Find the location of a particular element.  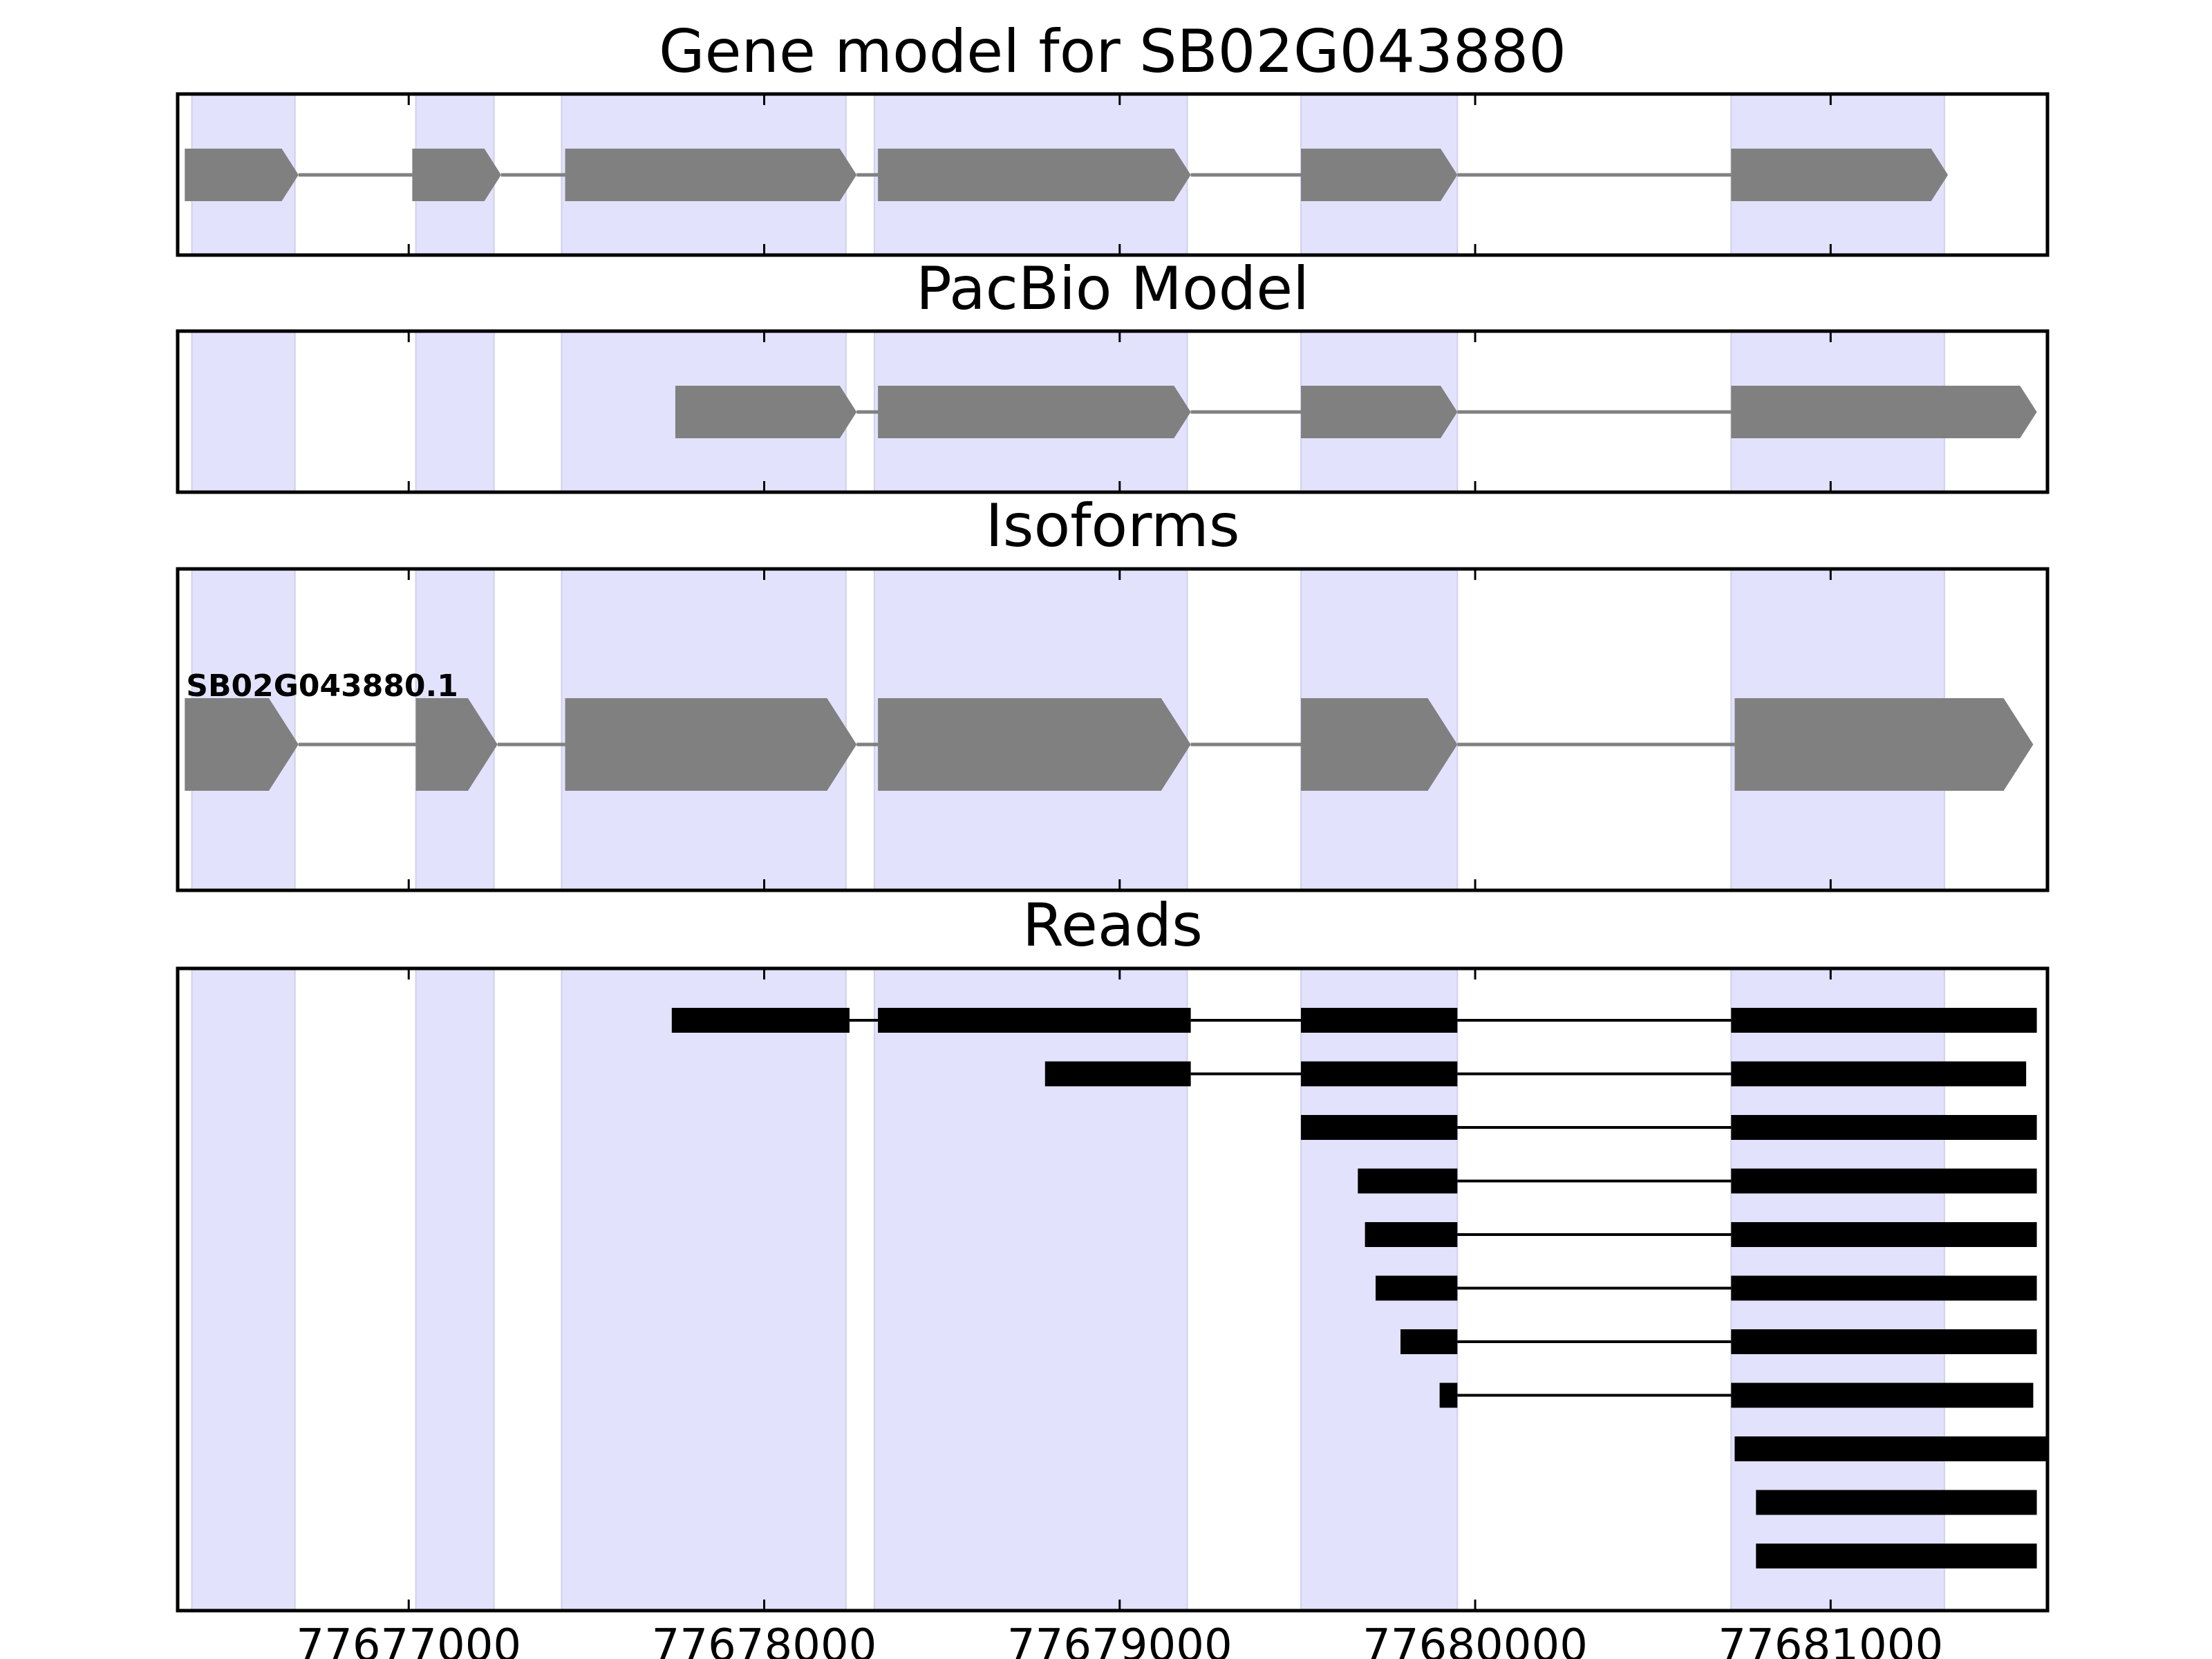

x-tick-label: 77680000 is located at coordinates (1475, 1639).